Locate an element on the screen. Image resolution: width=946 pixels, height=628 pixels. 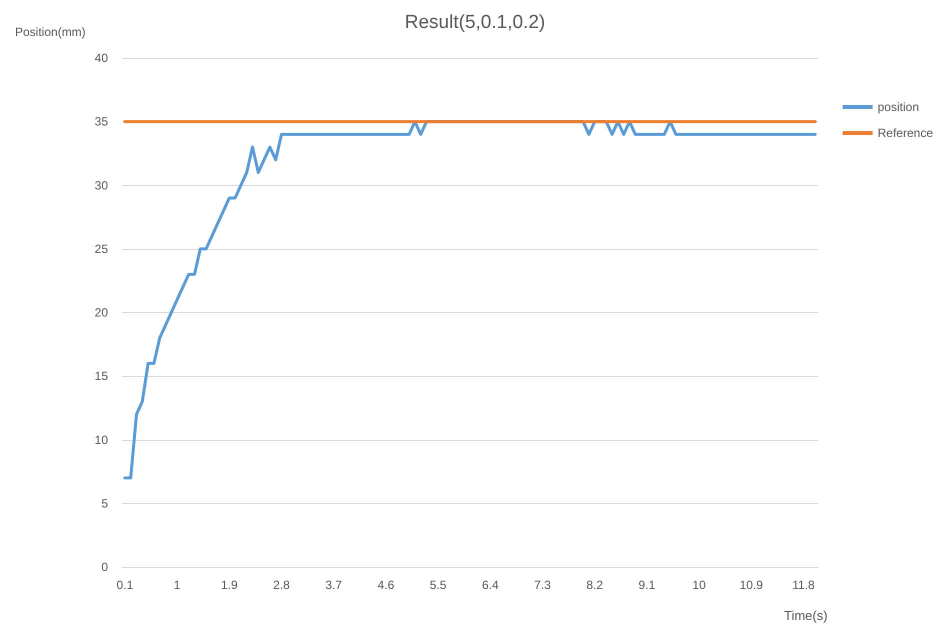
x-axis-title: Time(s) is located at coordinates (806, 615).